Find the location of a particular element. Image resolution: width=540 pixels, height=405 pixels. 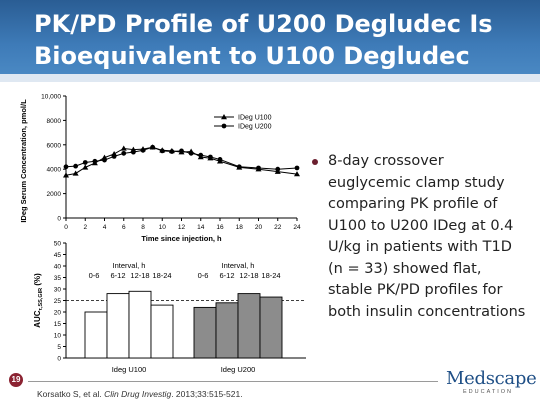

x-tick-label: 14 is located at coordinates (201, 227).